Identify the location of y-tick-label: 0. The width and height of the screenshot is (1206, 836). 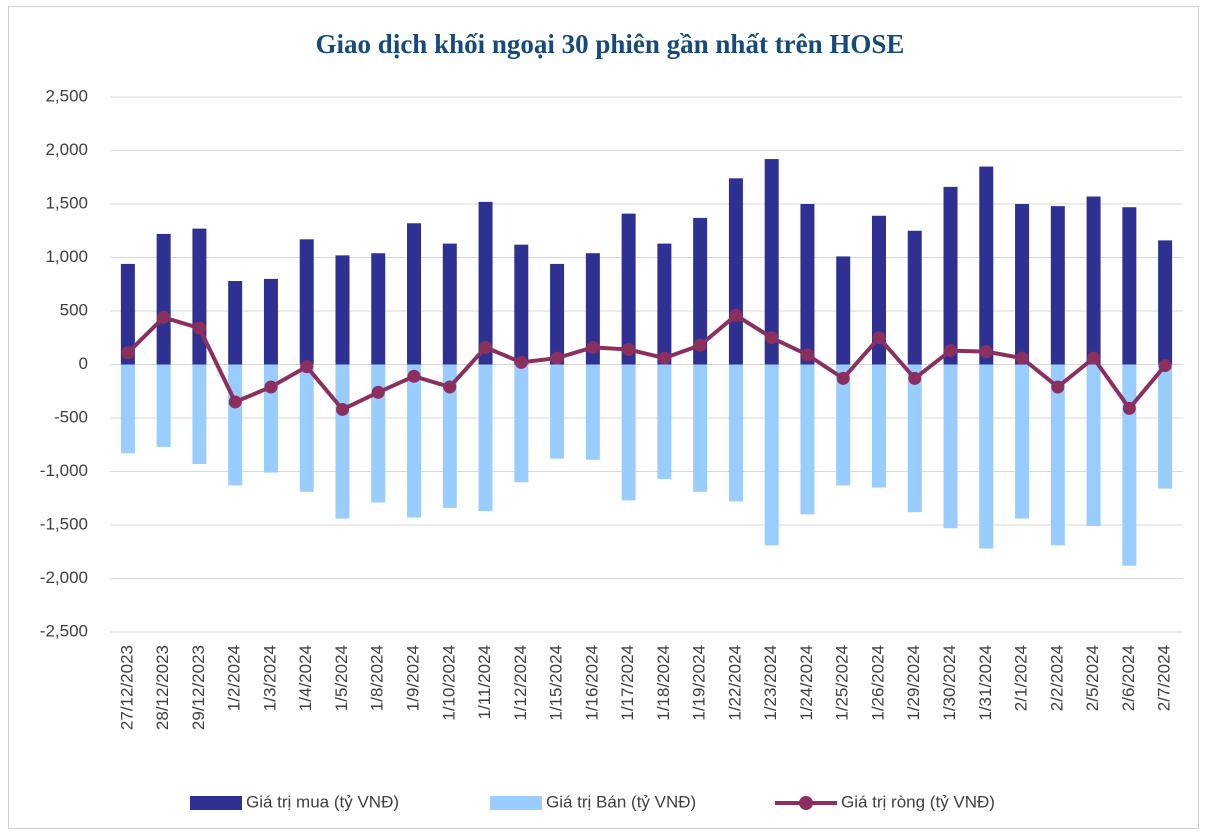
(83, 363).